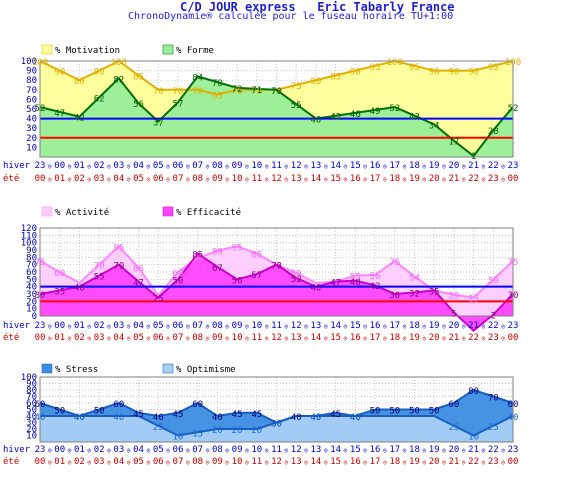 Image resolution: width=561 pixels, height=480 pixels. Describe the element at coordinates (31, 129) in the screenshot. I see `y-tick-label: 30` at that location.